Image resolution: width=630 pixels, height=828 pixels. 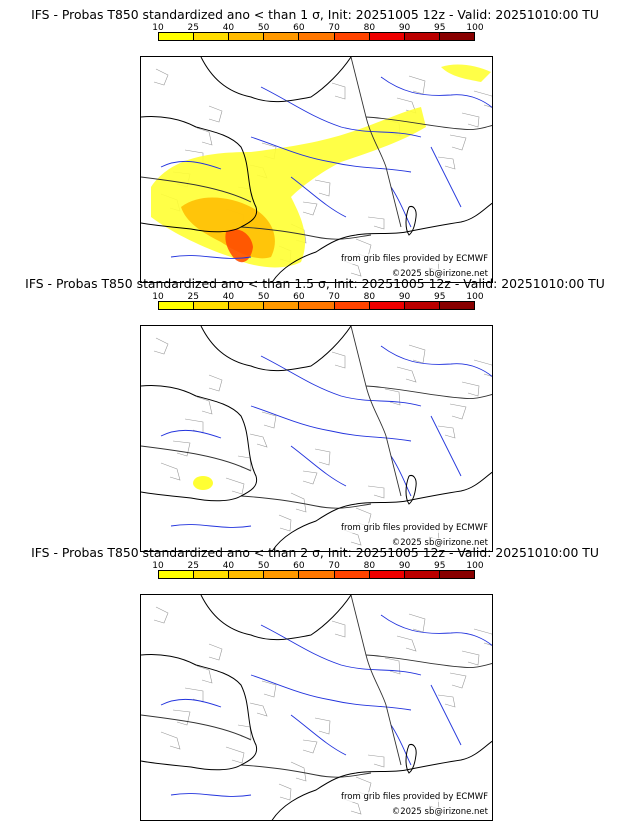 What do you see at coordinates (326, 167) in the screenshot?
I see `rivers` at bounding box center [326, 167].